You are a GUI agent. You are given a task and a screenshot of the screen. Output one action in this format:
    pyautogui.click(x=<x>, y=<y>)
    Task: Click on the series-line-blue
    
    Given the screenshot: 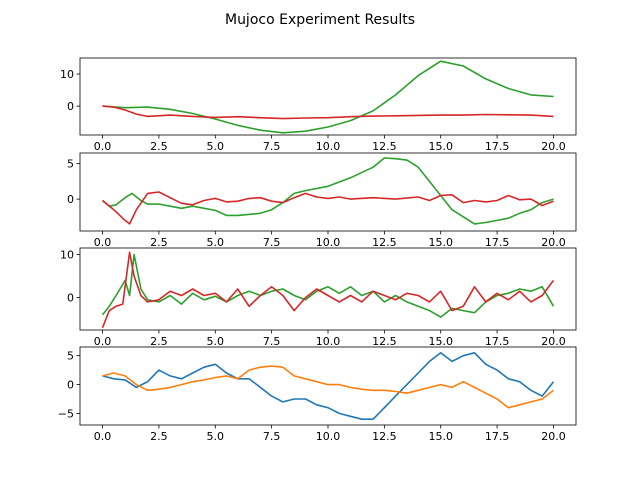 What is the action you would take?
    pyautogui.click(x=328, y=386)
    